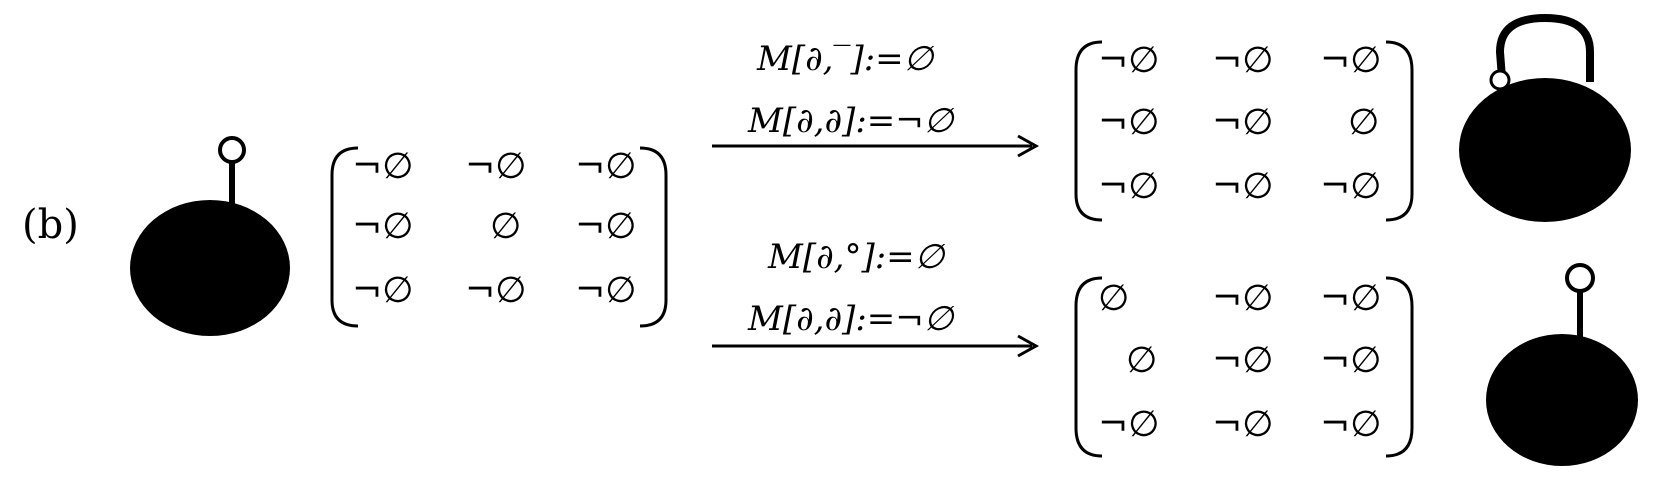 Image resolution: width=1673 pixels, height=487 pixels. What do you see at coordinates (505, 226) in the screenshot?
I see `input-cell: ∅` at bounding box center [505, 226].